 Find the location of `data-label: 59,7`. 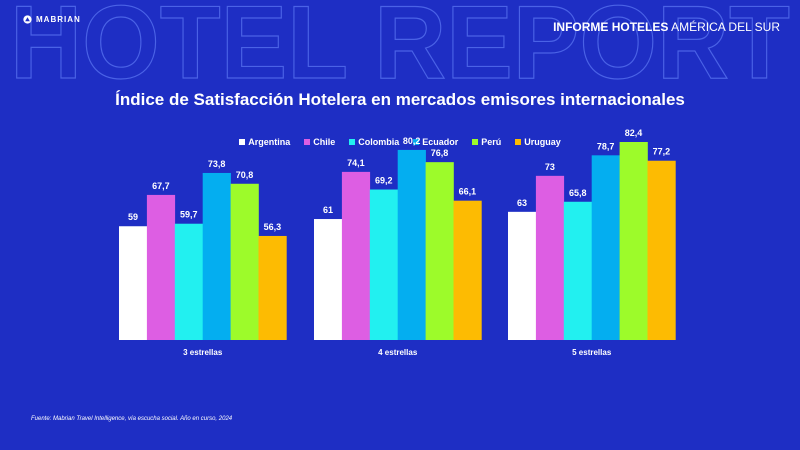

data-label: 59,7 is located at coordinates (189, 215).